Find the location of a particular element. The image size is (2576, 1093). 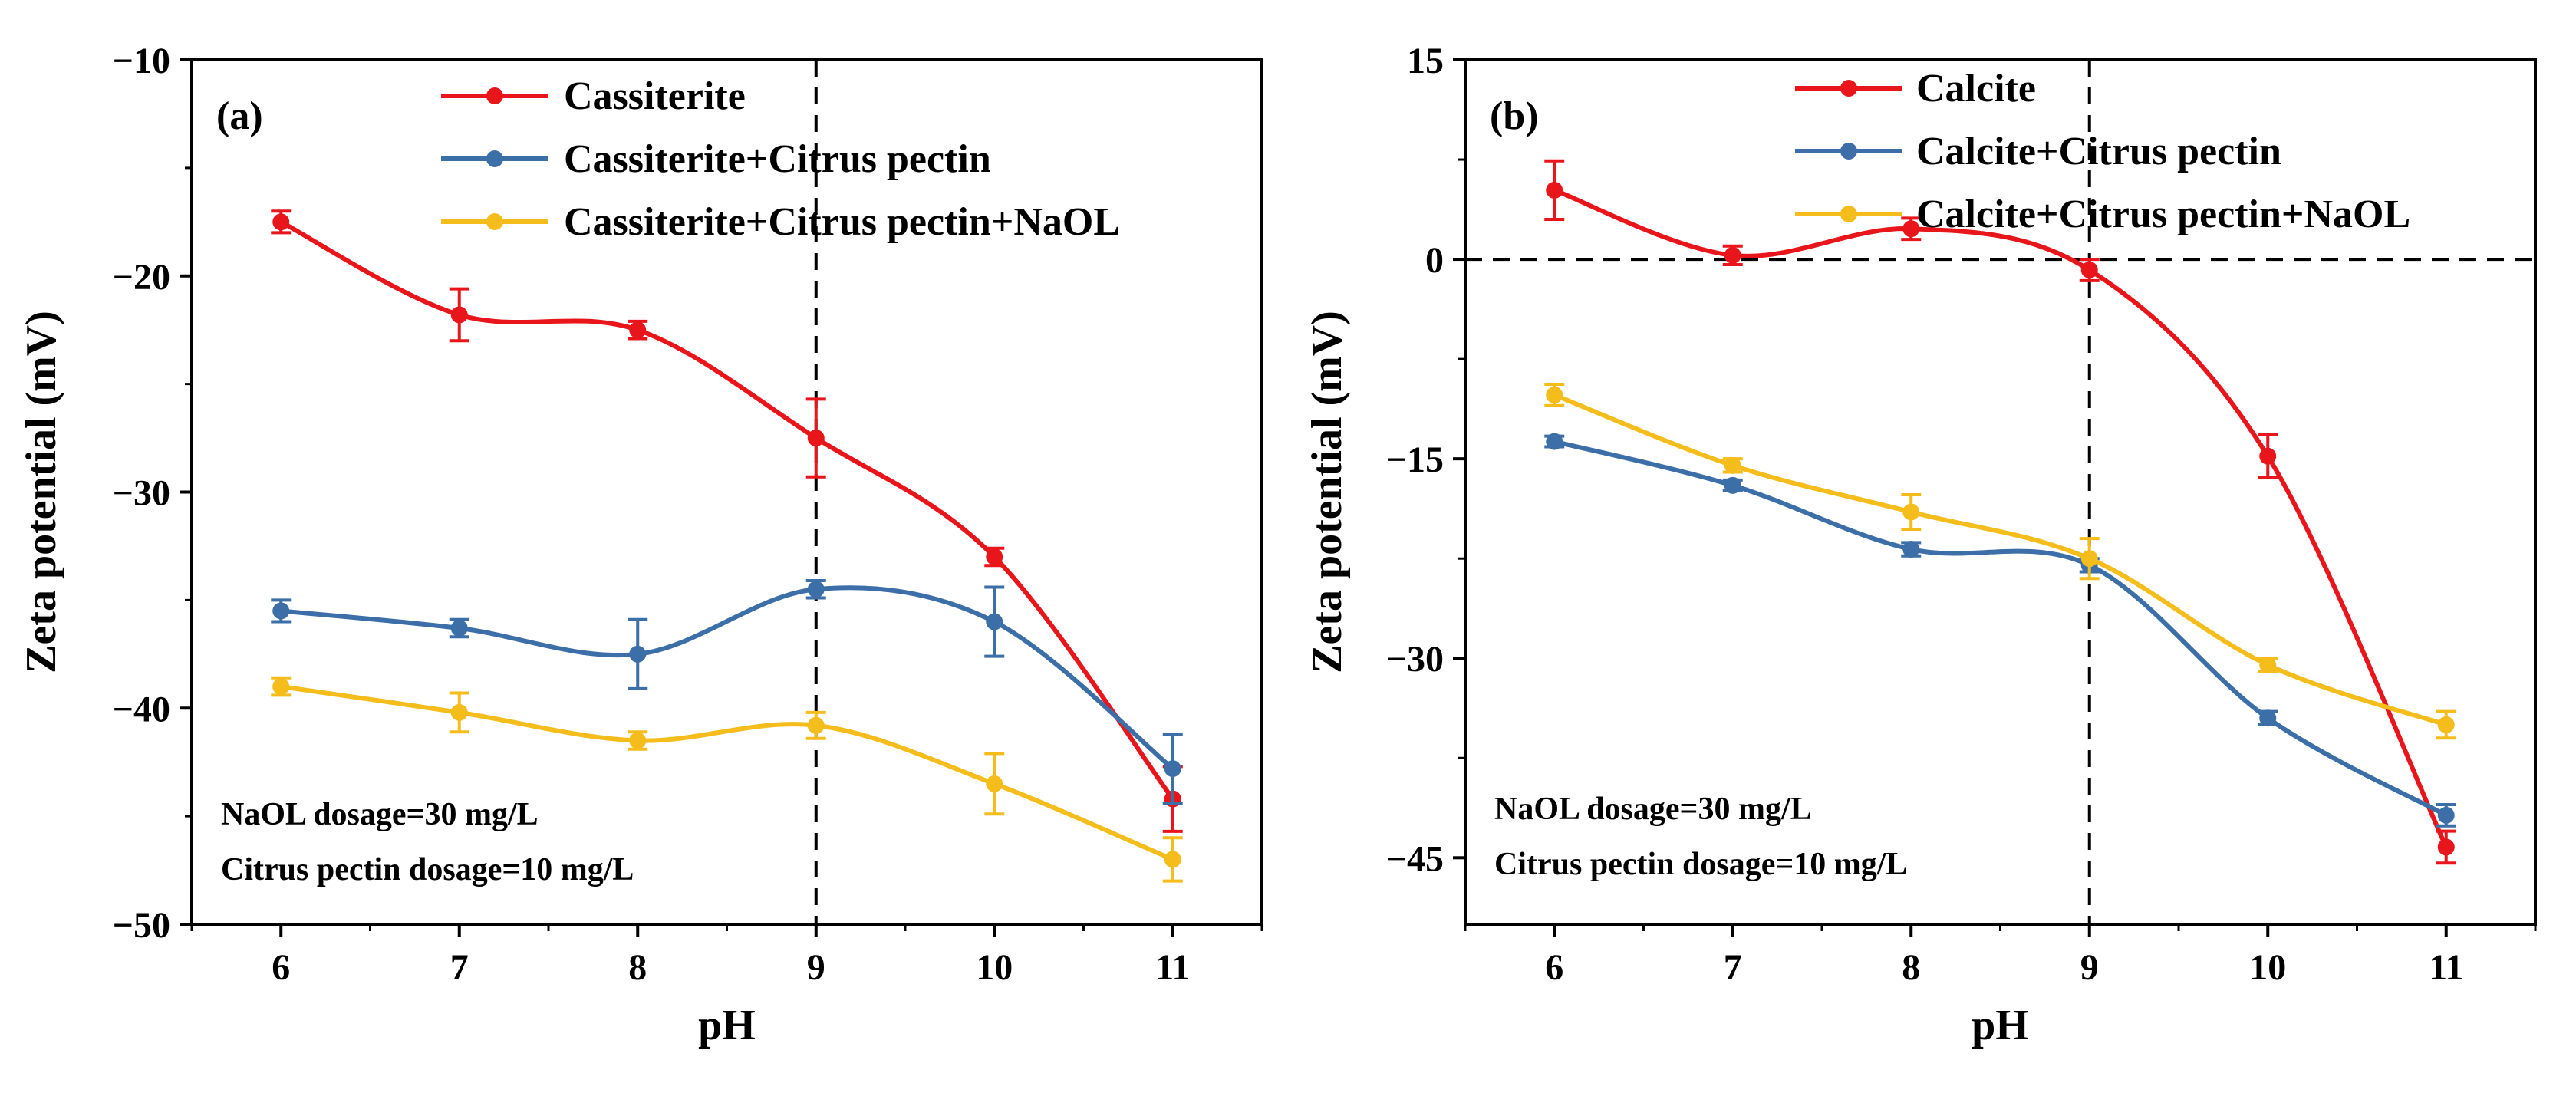

y-tick-label: −10 is located at coordinates (141, 61).